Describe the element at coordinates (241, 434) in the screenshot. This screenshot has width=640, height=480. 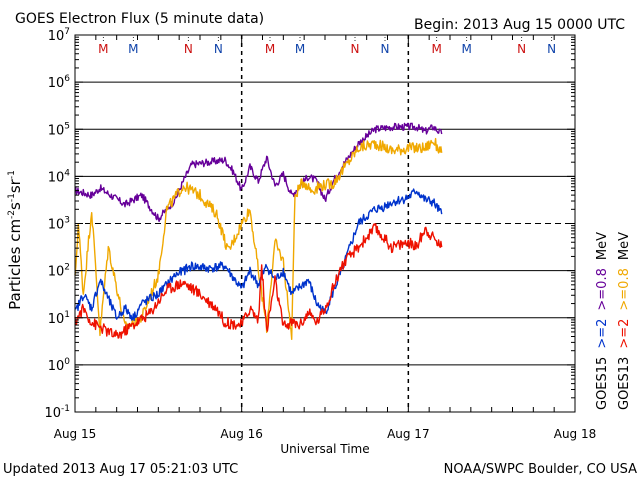
I see `x-tick-label: Aug 16` at that location.